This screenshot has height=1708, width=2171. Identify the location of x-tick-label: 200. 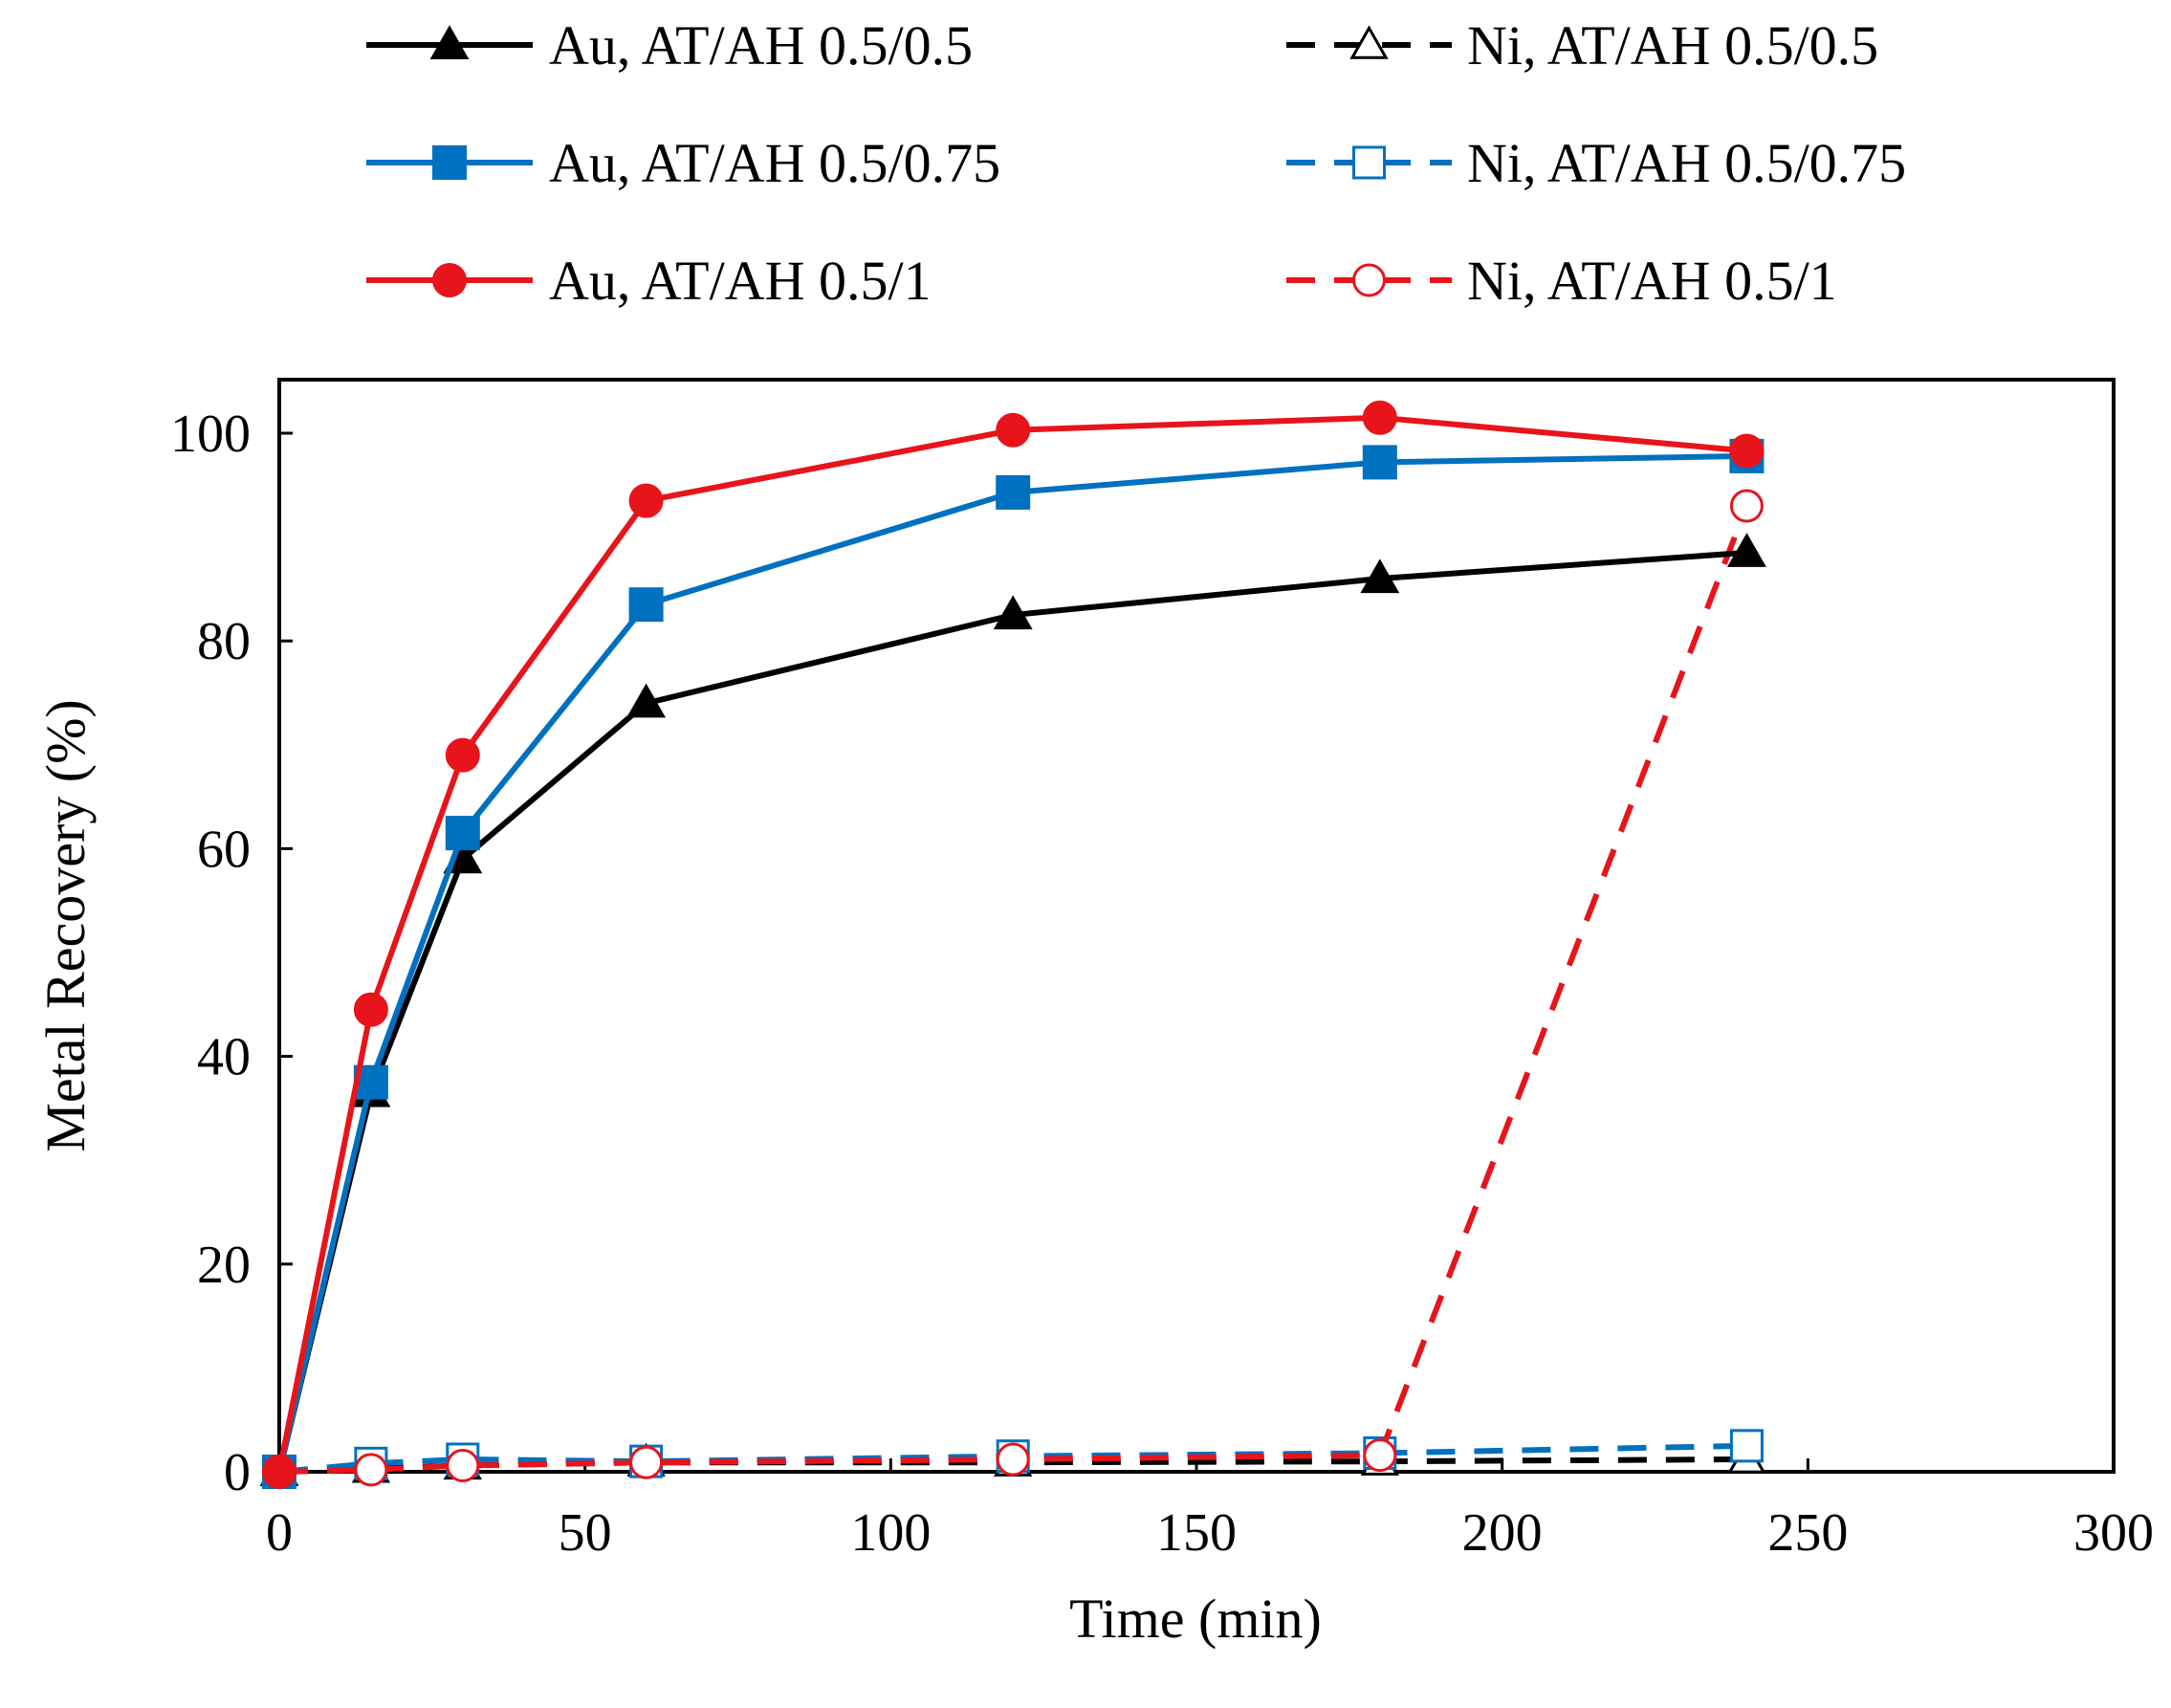
(1502, 1533).